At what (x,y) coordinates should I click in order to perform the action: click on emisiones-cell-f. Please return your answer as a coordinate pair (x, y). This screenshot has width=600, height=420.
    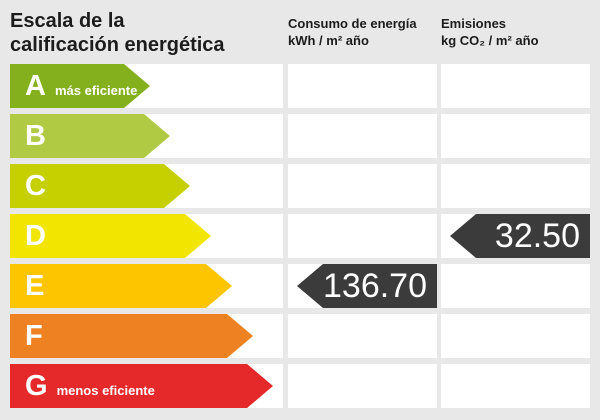
    Looking at the image, I should click on (515, 336).